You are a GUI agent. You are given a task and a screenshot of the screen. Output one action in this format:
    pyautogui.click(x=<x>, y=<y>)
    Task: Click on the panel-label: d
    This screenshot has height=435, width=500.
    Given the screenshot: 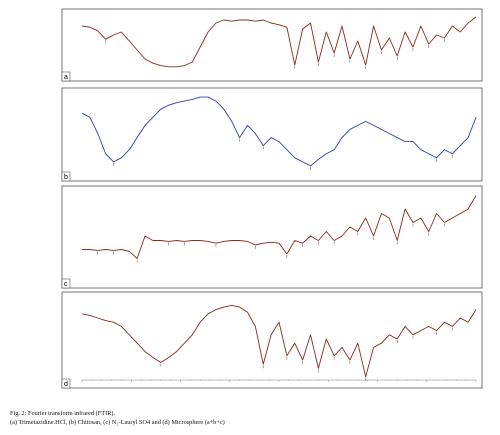 What is the action you would take?
    pyautogui.click(x=66, y=384)
    